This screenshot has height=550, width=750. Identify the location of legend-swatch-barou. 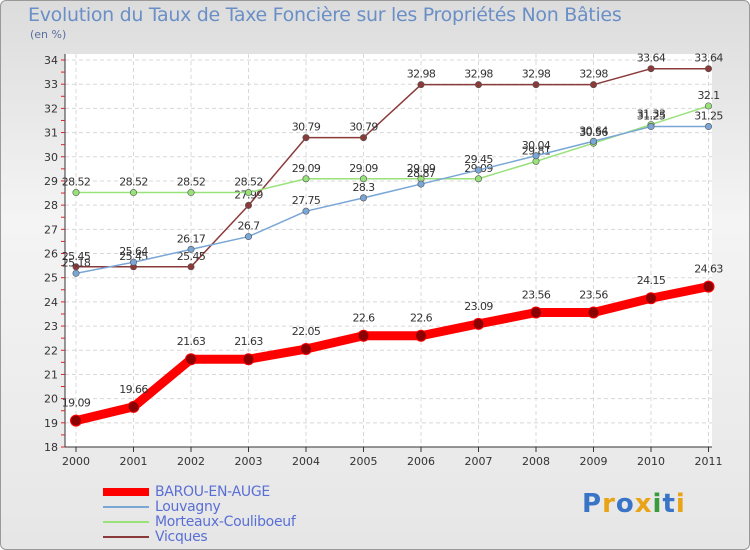
(126, 492).